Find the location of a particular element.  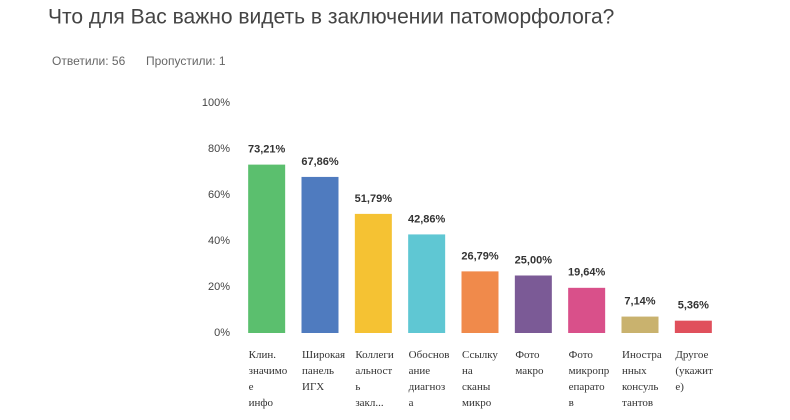

x-tick-label-line: Клин. is located at coordinates (263, 355).